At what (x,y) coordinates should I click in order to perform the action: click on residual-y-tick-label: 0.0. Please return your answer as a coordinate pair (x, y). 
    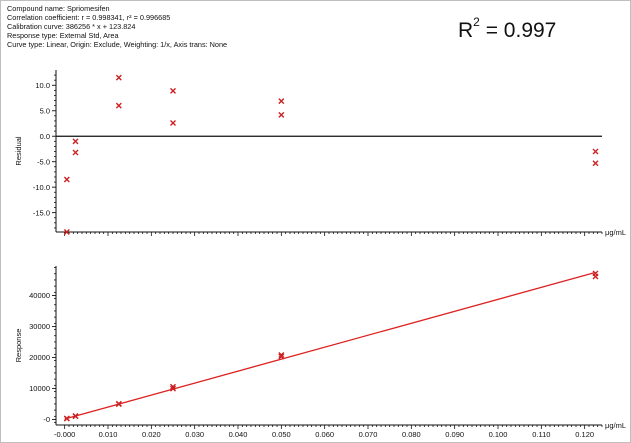
    Looking at the image, I should click on (45, 136).